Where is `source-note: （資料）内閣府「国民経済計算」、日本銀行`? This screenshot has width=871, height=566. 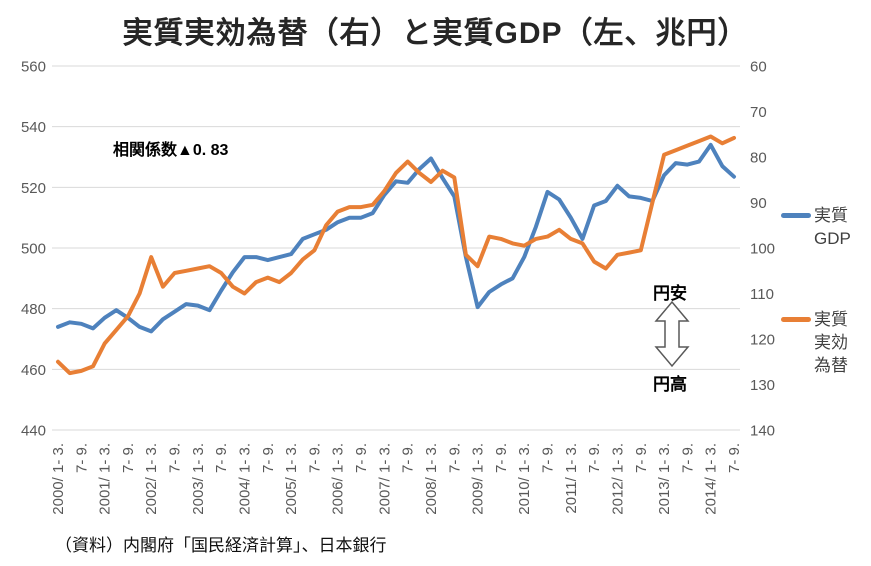 source-note: （資料）内閣府「国民経済計算」、日本銀行 is located at coordinates (221, 545).